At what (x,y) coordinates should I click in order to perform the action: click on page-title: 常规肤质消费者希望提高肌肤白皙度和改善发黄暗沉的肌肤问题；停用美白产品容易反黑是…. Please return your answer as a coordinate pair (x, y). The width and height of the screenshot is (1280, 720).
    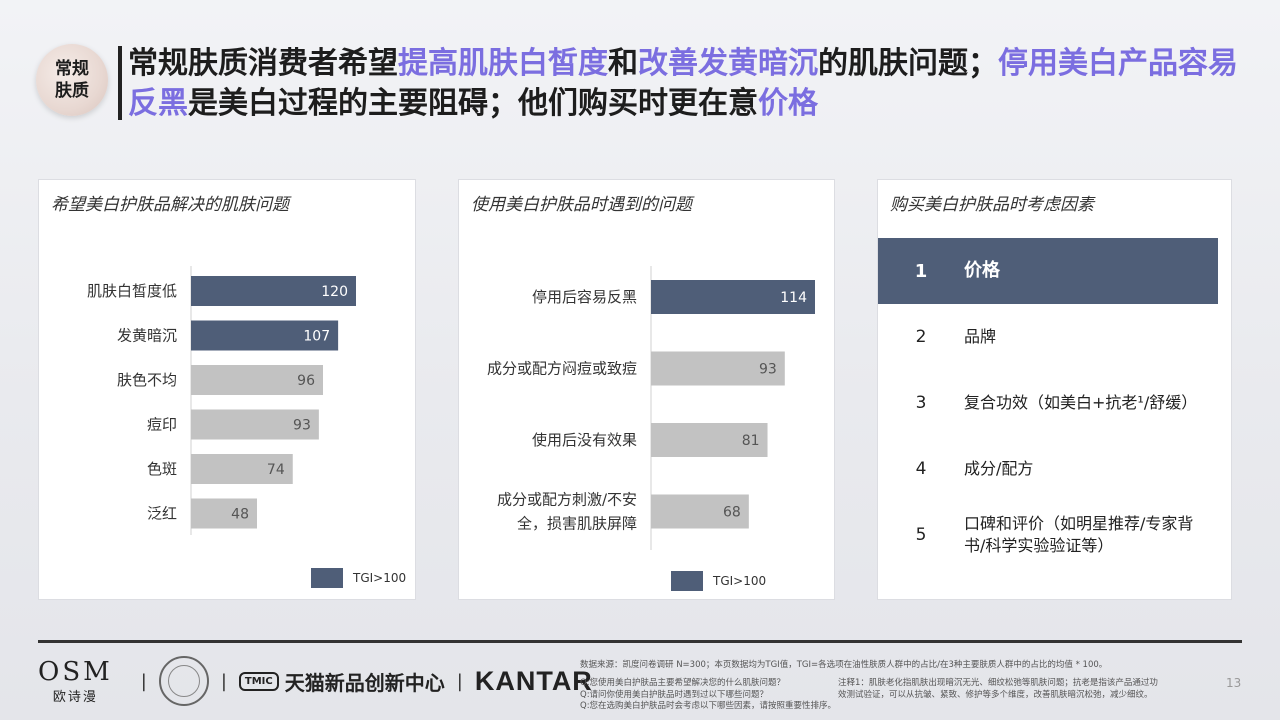
    Looking at the image, I should click on (683, 84).